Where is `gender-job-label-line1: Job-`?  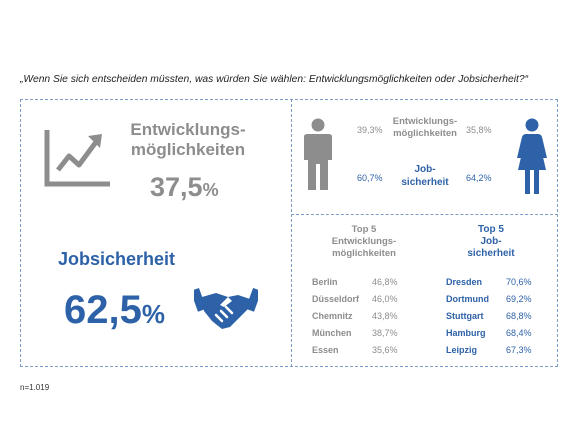
gender-job-label-line1: Job- is located at coordinates (425, 169).